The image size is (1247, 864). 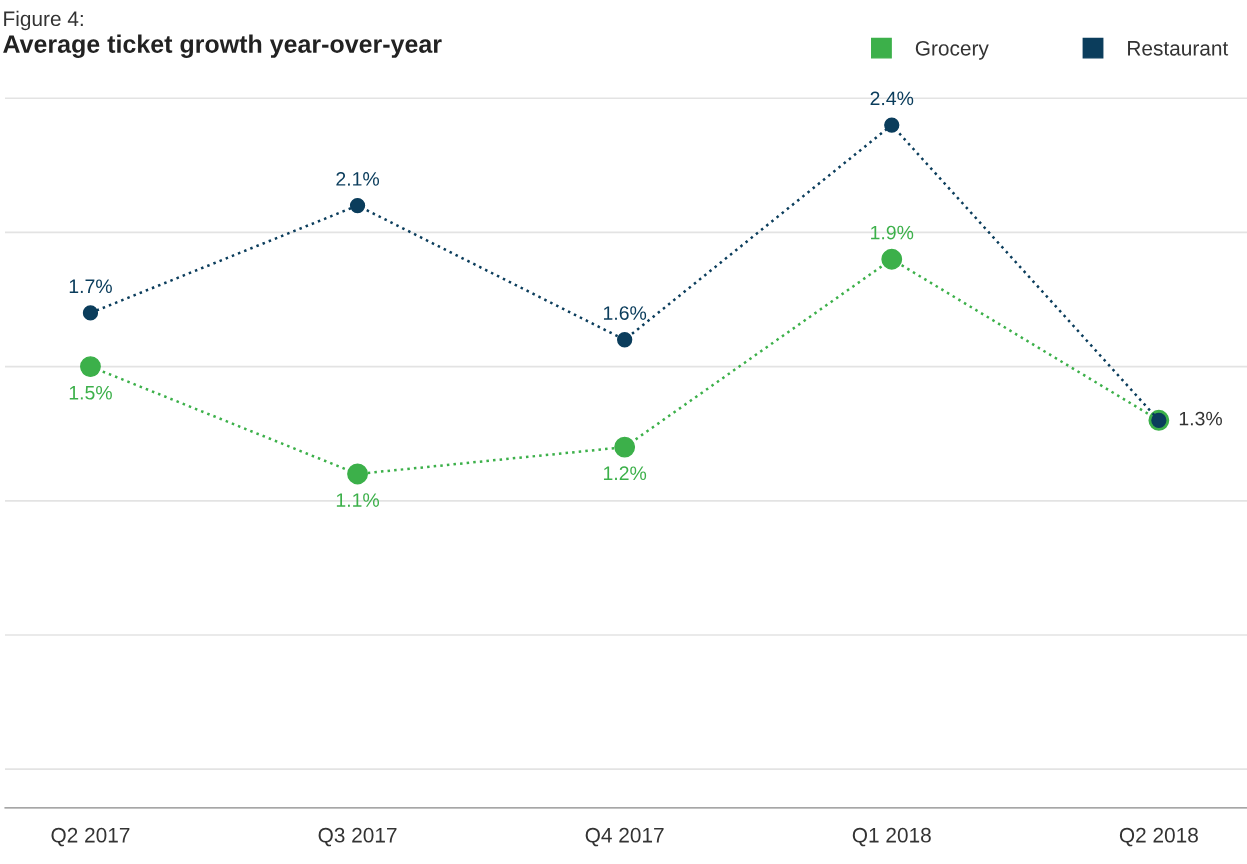 What do you see at coordinates (625, 313) in the screenshot?
I see `data-label: 1.6%` at bounding box center [625, 313].